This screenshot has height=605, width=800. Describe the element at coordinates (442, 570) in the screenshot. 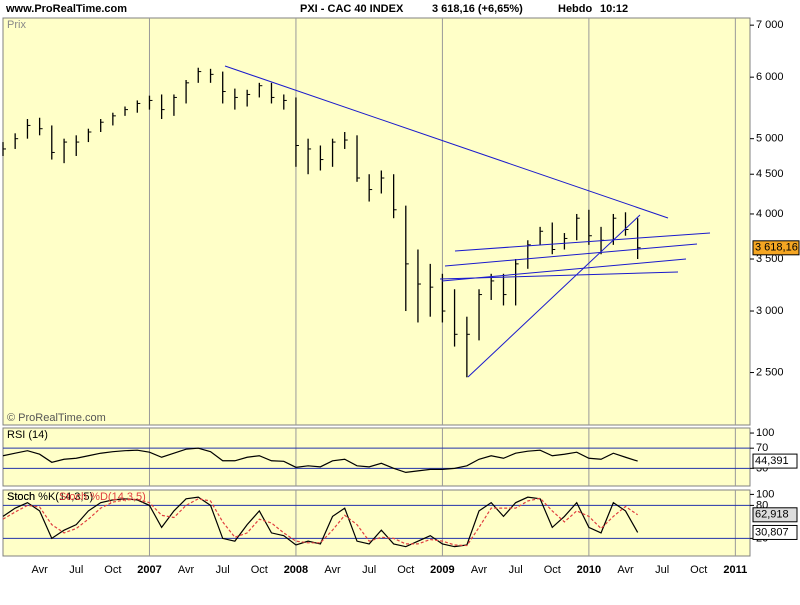

I see `x-tick-label: 2009` at that location.